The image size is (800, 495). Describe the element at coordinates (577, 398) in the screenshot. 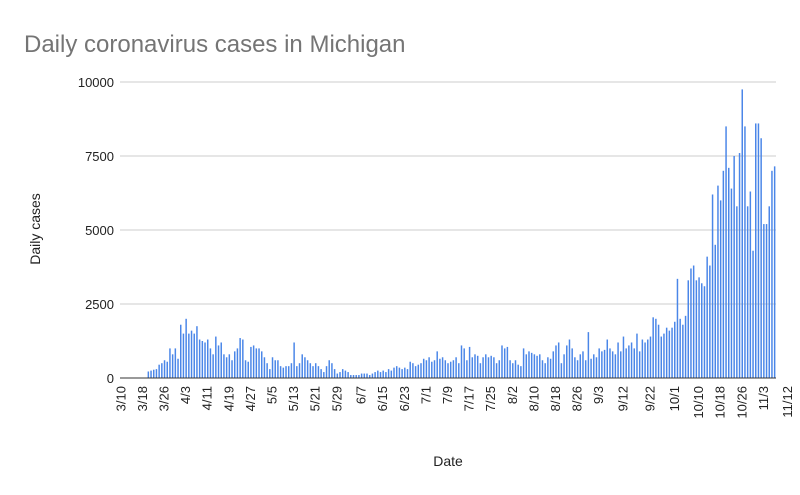

I see `x-tick-label: 8/26` at that location.